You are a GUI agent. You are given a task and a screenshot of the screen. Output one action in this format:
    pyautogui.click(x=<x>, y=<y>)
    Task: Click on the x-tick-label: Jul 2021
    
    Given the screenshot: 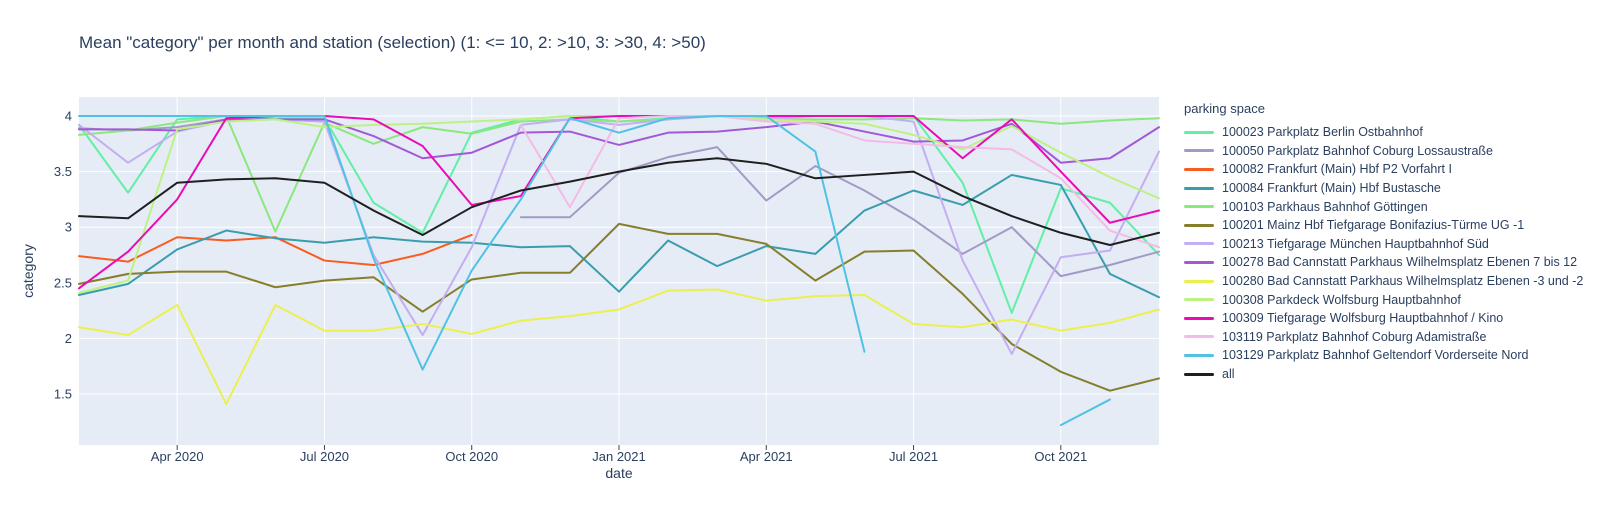 What is the action you would take?
    pyautogui.click(x=913, y=456)
    